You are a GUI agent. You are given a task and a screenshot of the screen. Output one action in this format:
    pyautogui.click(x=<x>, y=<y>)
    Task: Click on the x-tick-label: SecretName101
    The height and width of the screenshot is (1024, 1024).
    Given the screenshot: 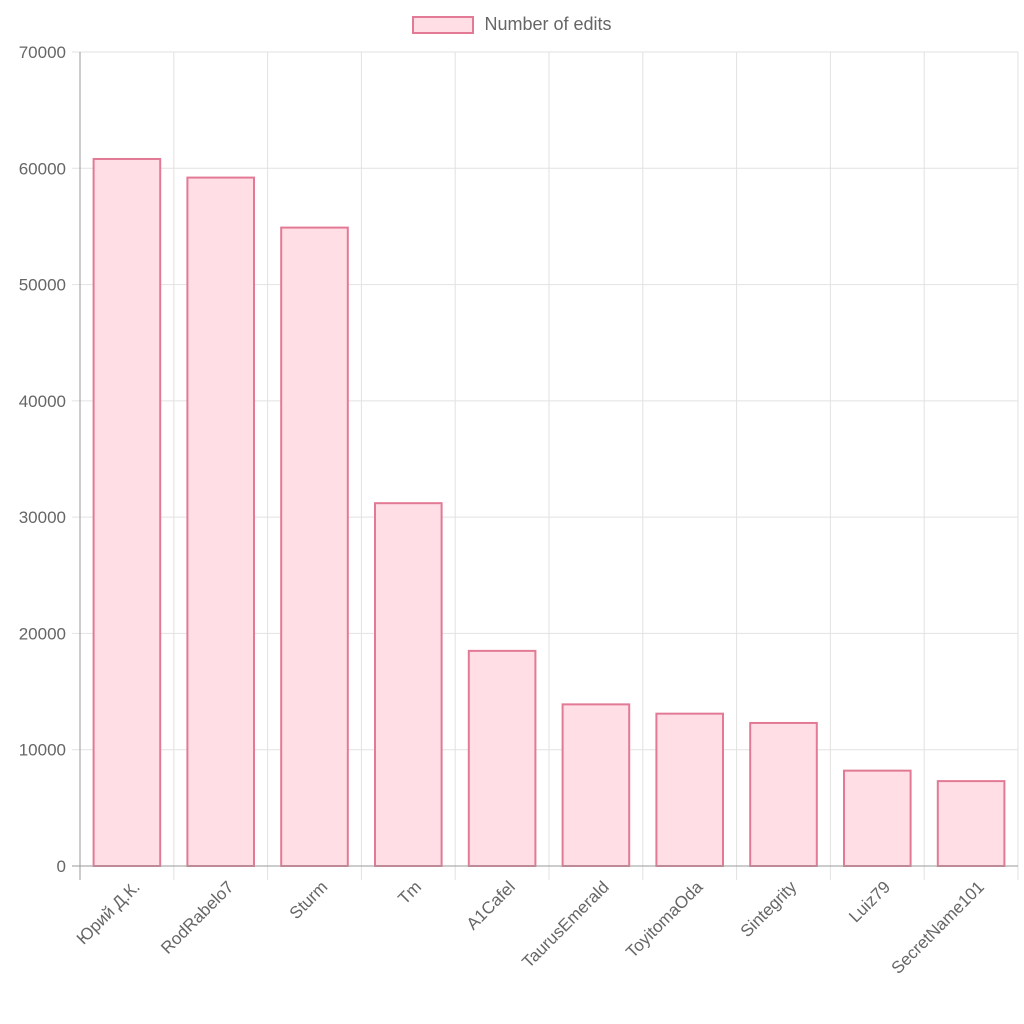 What is the action you would take?
    pyautogui.click(x=938, y=927)
    